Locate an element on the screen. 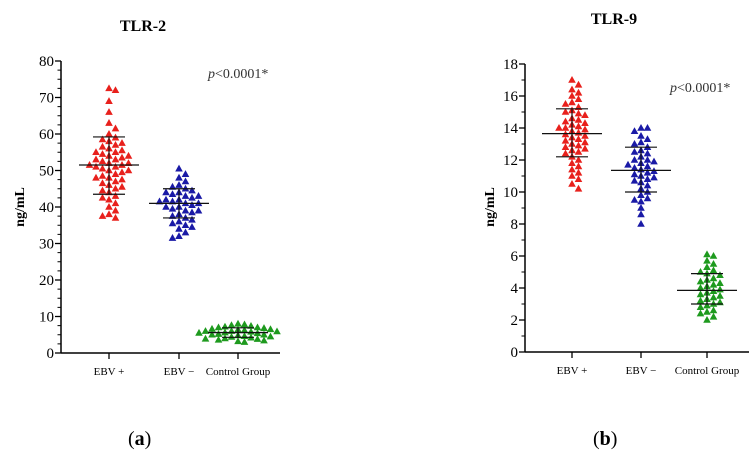  y-tick-label: 30 is located at coordinates (46, 245).